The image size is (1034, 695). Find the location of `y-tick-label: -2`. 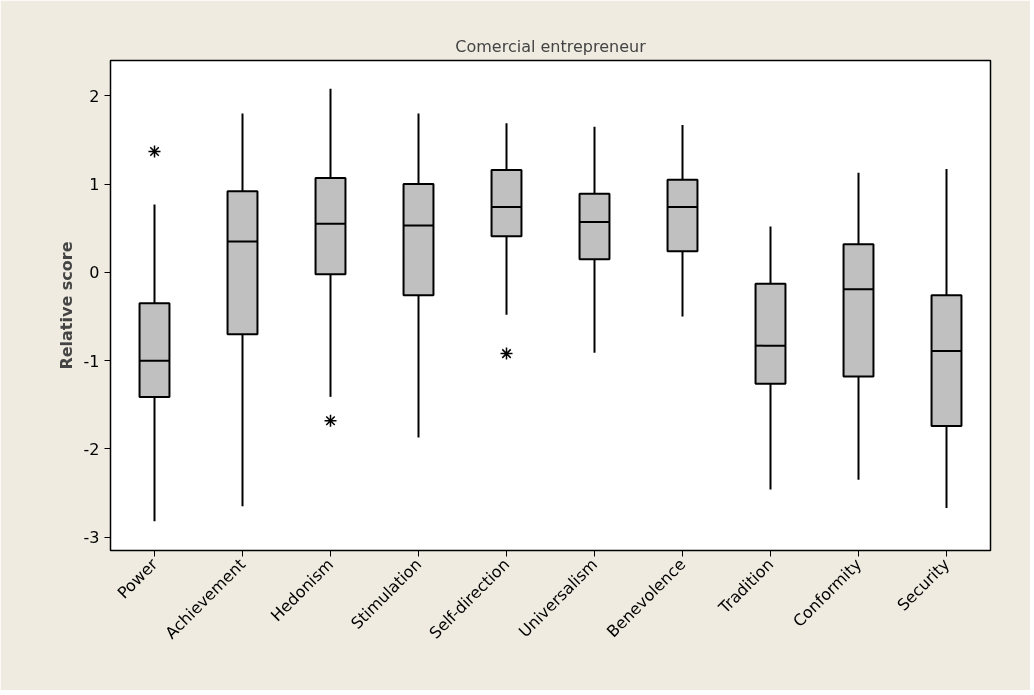

y-tick-label: -2 is located at coordinates (91, 449).